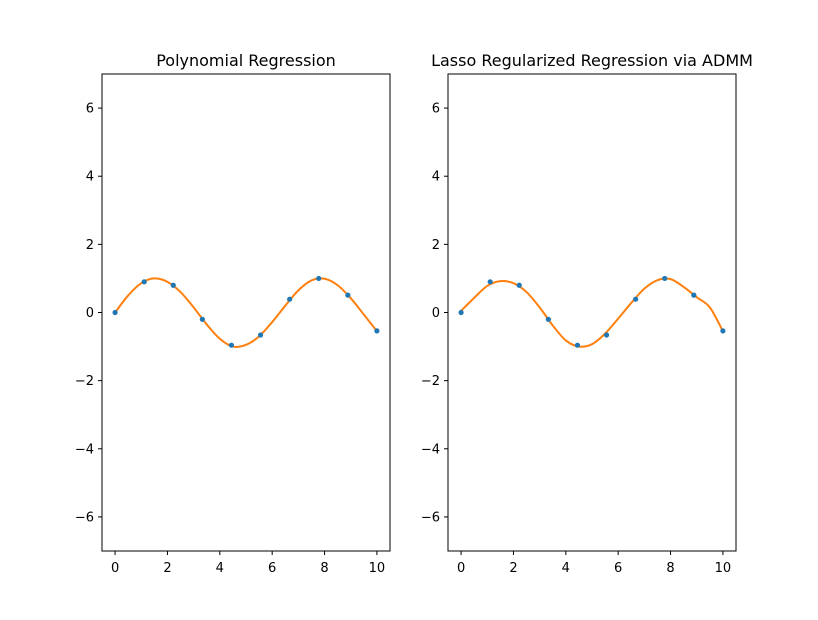 The width and height of the screenshot is (818, 620). Describe the element at coordinates (324, 568) in the screenshot. I see `left-x-tick-label: 8` at that location.